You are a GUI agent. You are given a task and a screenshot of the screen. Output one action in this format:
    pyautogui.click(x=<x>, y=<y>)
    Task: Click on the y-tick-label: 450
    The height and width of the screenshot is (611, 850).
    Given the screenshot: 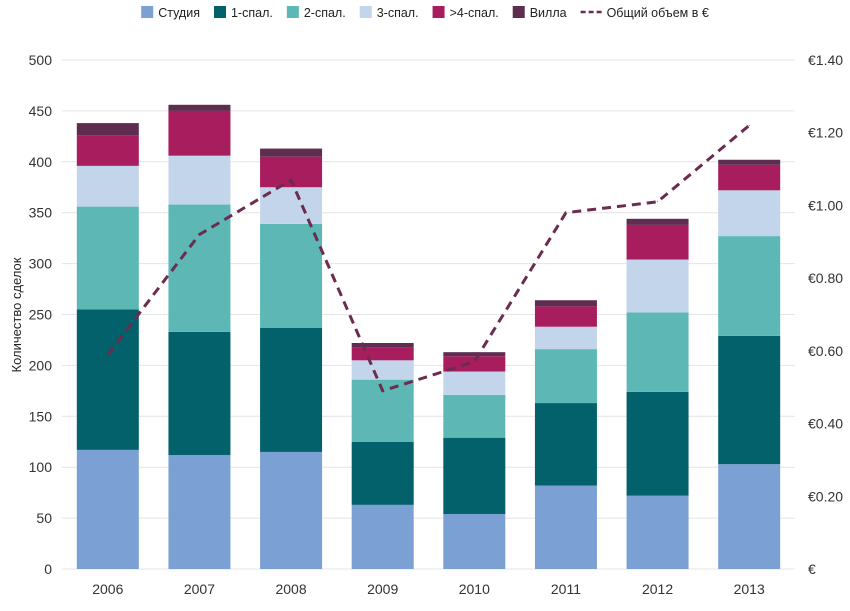 What is the action you would take?
    pyautogui.click(x=41, y=111)
    